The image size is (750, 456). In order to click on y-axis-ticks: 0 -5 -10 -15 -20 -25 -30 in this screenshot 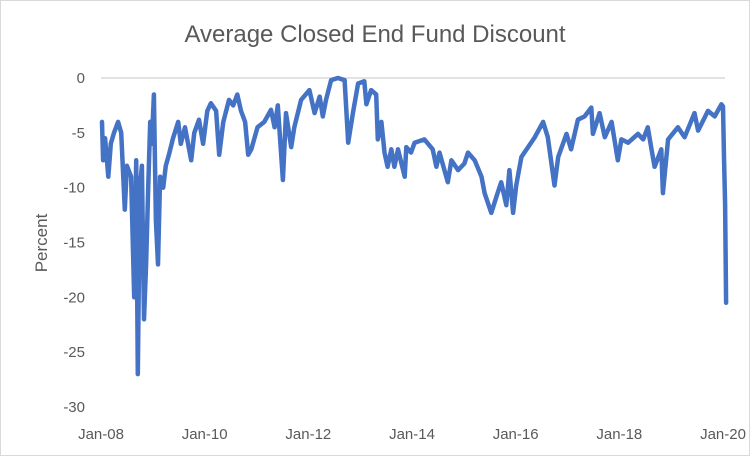, I will do `click(74, 243)`.